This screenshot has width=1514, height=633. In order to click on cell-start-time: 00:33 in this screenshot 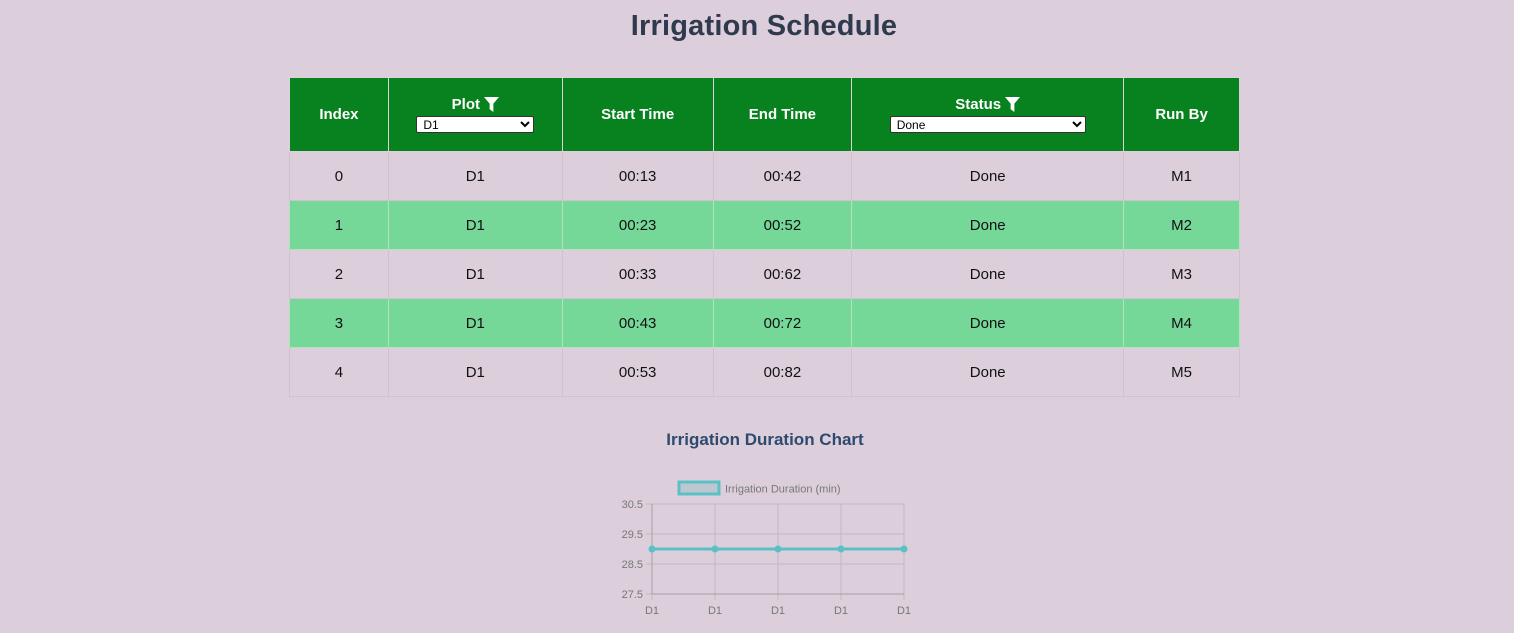, I will do `click(637, 274)`.